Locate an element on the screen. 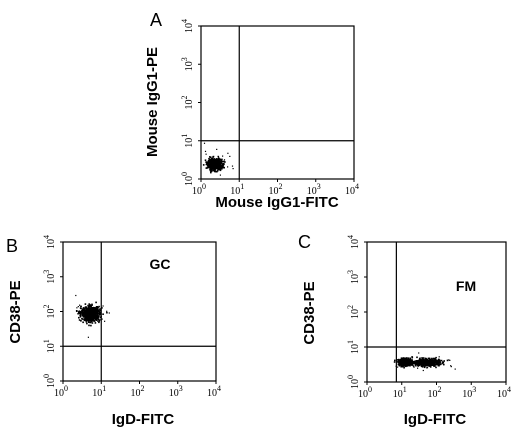 The image size is (520, 433). panel-b-y-tick-label: 10⁰ is located at coordinates (49, 381).